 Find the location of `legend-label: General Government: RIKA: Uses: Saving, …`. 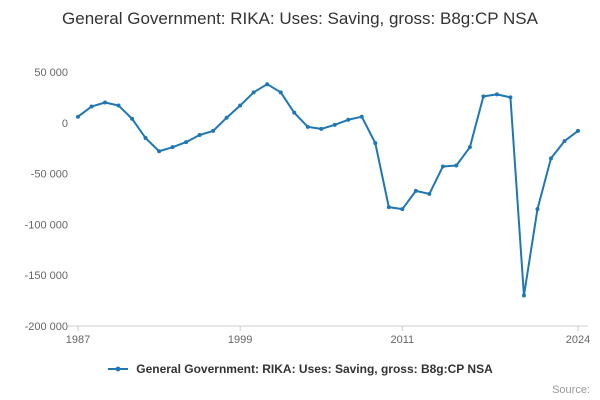

legend-label: General Government: RIKA: Uses: Saving, … is located at coordinates (314, 369).